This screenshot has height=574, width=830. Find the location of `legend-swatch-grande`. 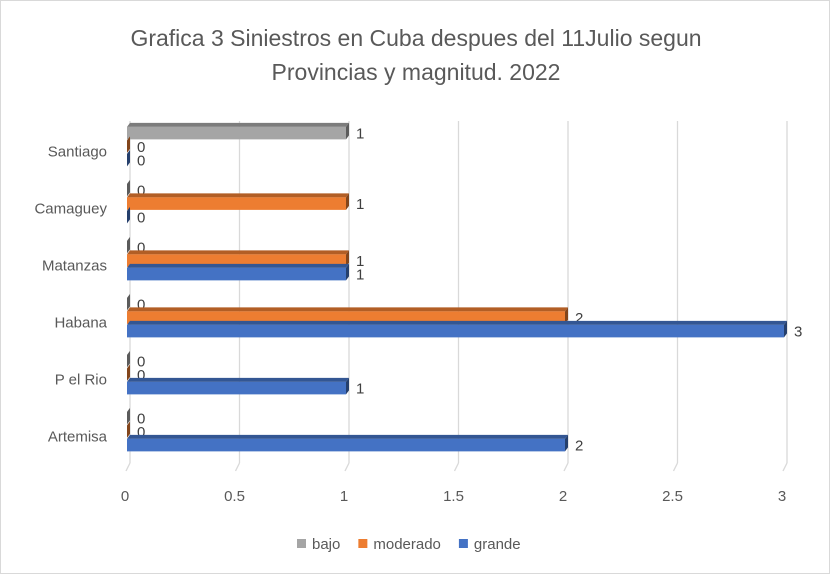

legend-swatch-grande is located at coordinates (463, 543).